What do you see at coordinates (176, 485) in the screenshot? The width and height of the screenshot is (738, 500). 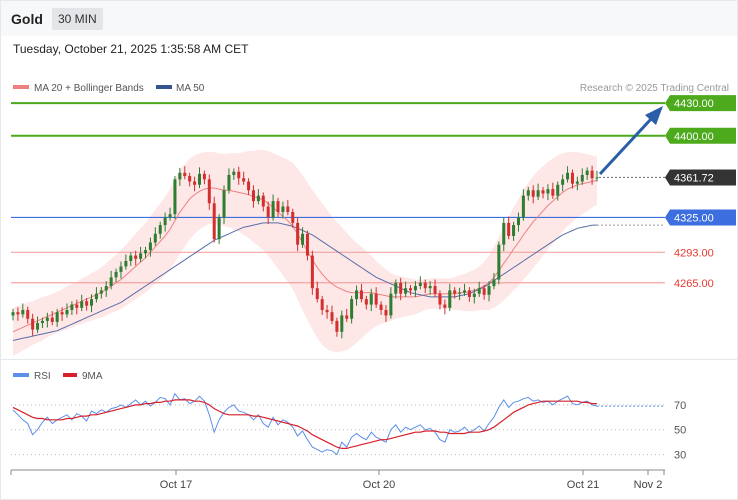 I see `x-tick-label: Oct 17` at bounding box center [176, 485].